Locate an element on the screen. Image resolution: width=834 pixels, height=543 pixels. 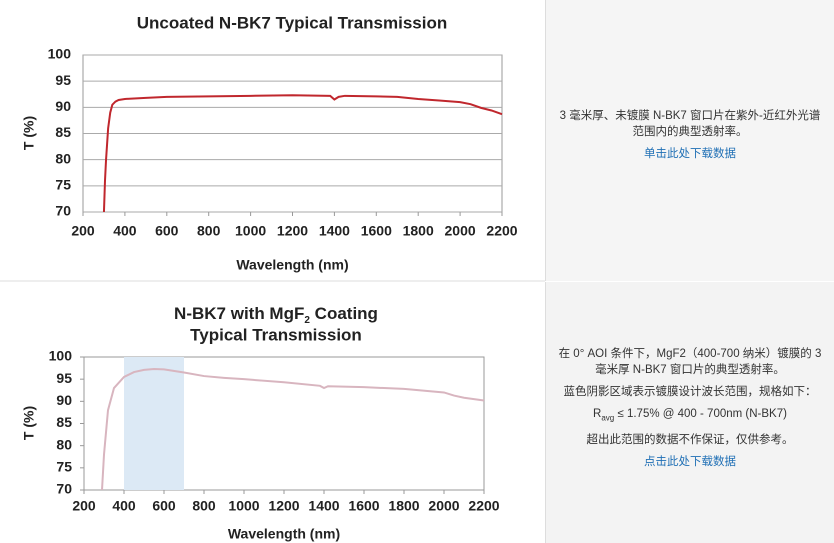
spec-subscript: avg is located at coordinates (608, 418).